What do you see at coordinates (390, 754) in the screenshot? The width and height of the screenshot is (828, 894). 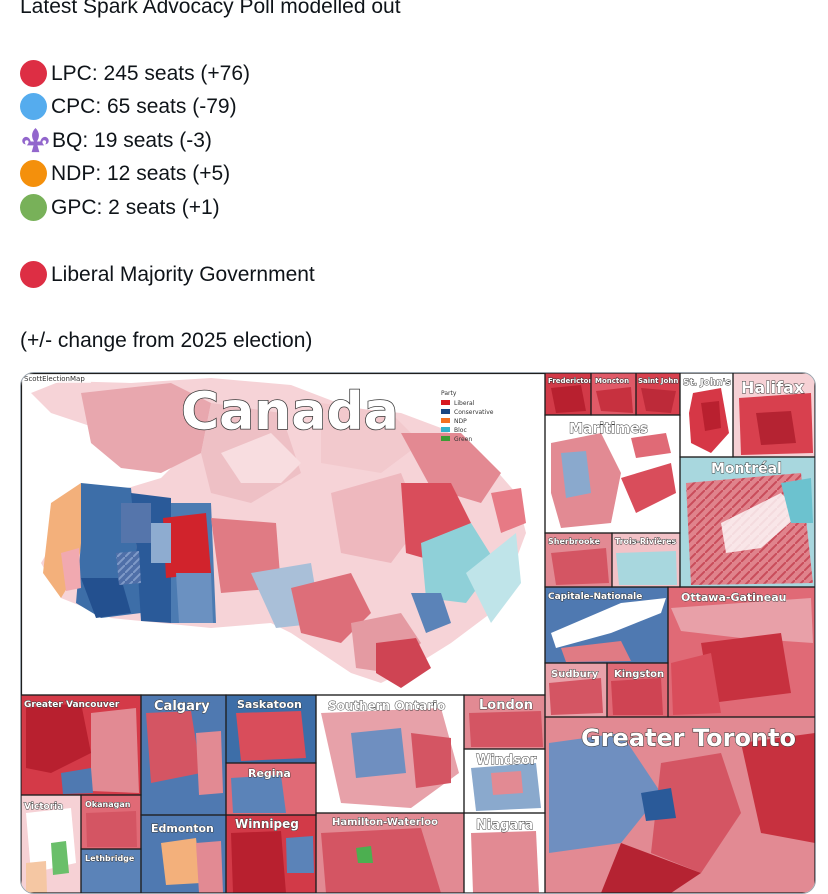 I see `inset-southern-ontario: Southern Ontario` at bounding box center [390, 754].